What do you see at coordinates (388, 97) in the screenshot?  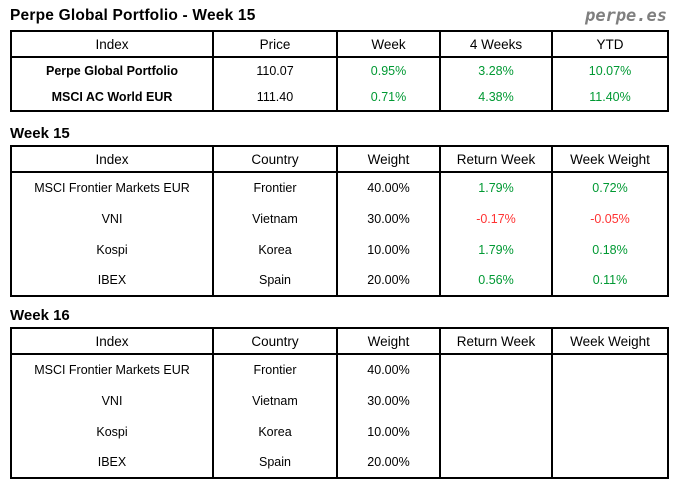 I see `week-return-cell: 0.71%` at bounding box center [388, 97].